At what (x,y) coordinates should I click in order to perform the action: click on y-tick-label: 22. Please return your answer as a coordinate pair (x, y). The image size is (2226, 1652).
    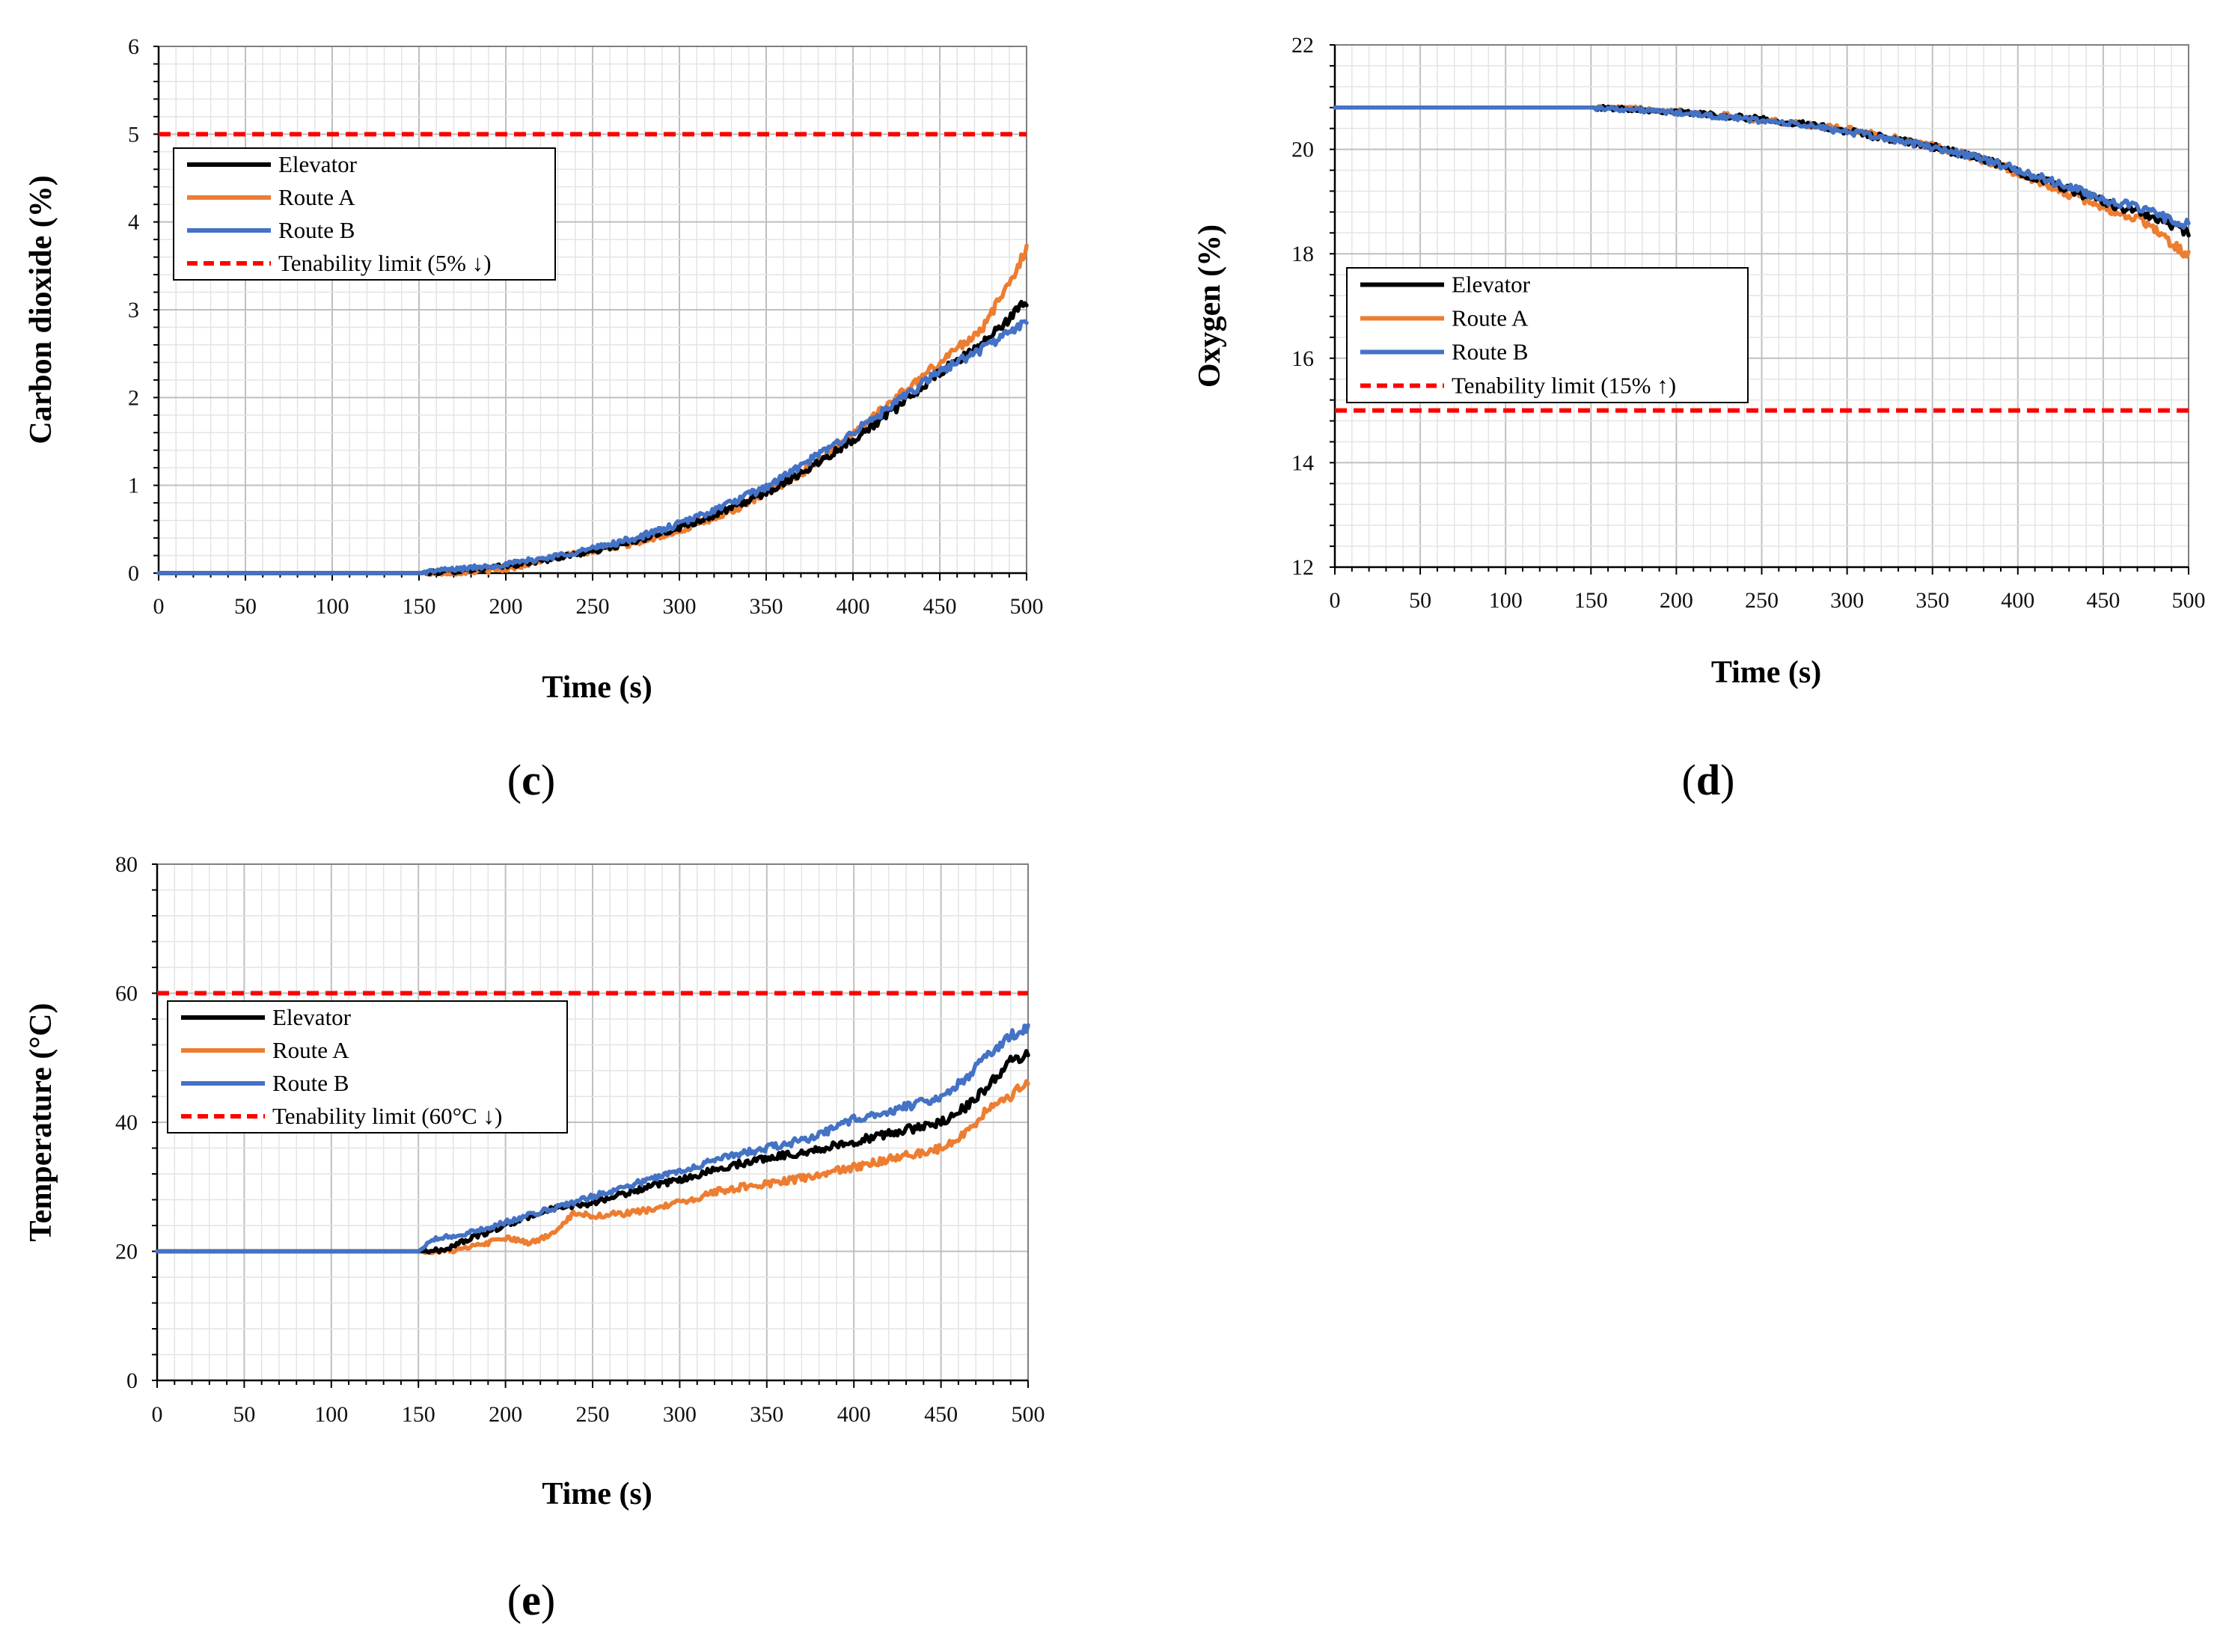
    Looking at the image, I should click on (1303, 45).